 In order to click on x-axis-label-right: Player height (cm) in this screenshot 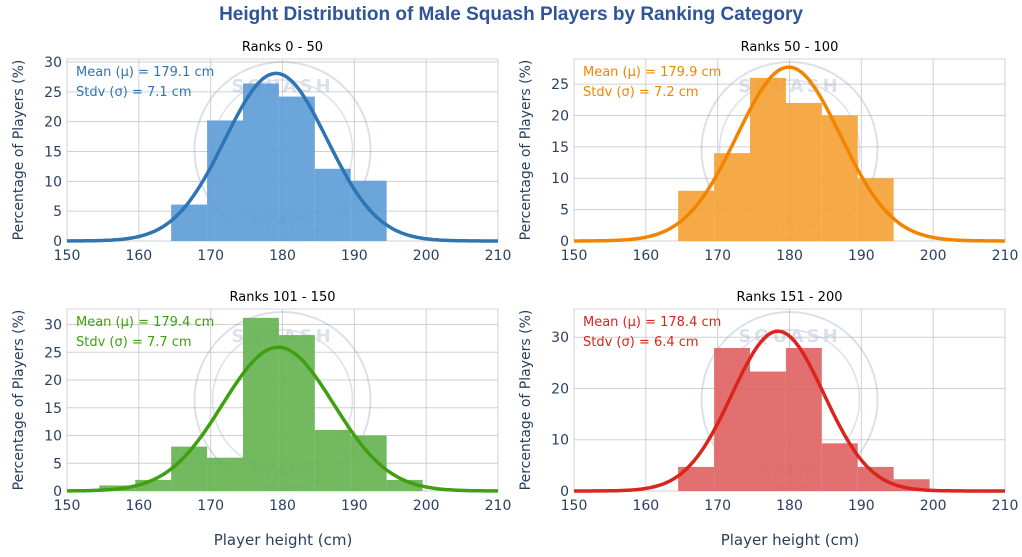, I will do `click(790, 540)`.